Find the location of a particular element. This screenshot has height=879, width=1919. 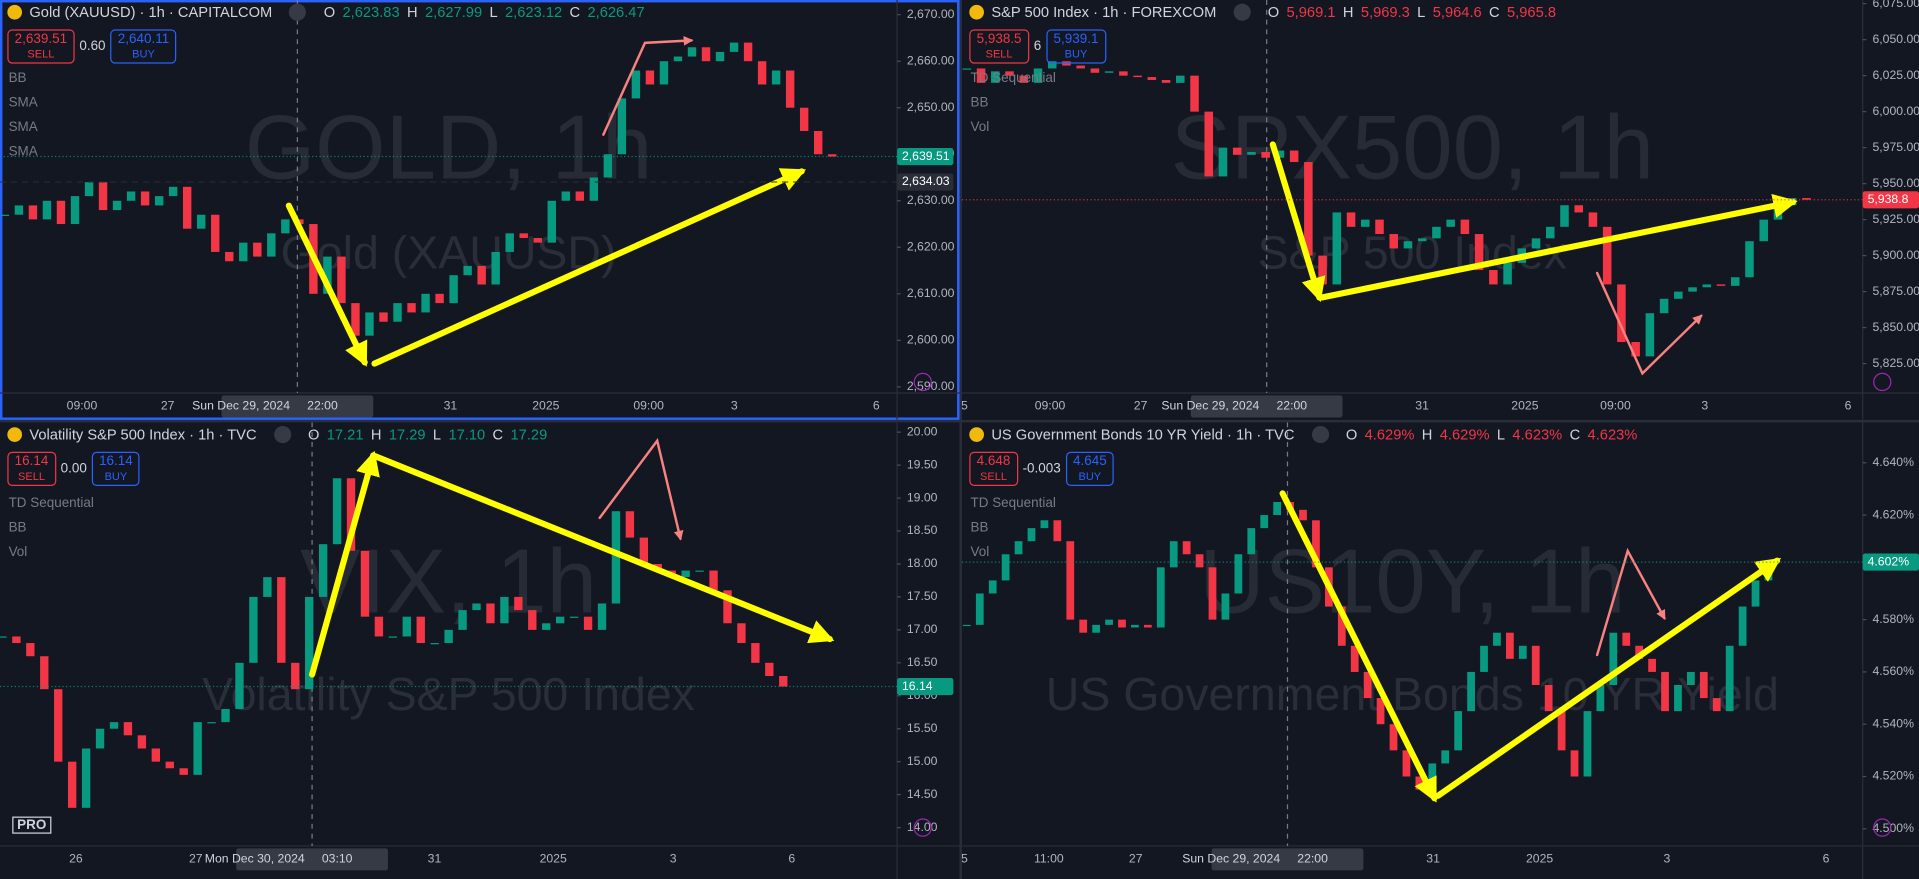

price-tag-label: 16.14 is located at coordinates (917, 686).